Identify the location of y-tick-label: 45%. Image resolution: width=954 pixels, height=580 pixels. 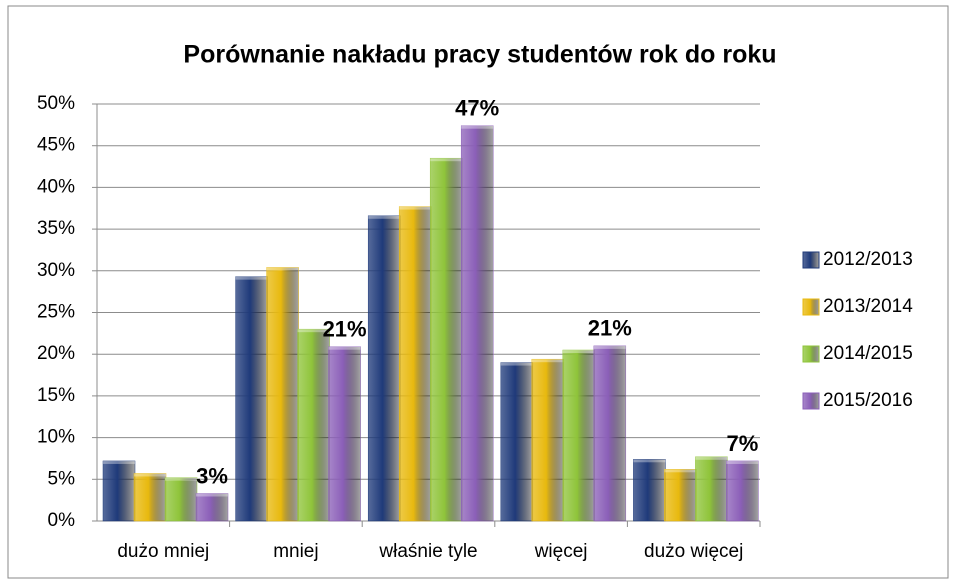
(56, 145).